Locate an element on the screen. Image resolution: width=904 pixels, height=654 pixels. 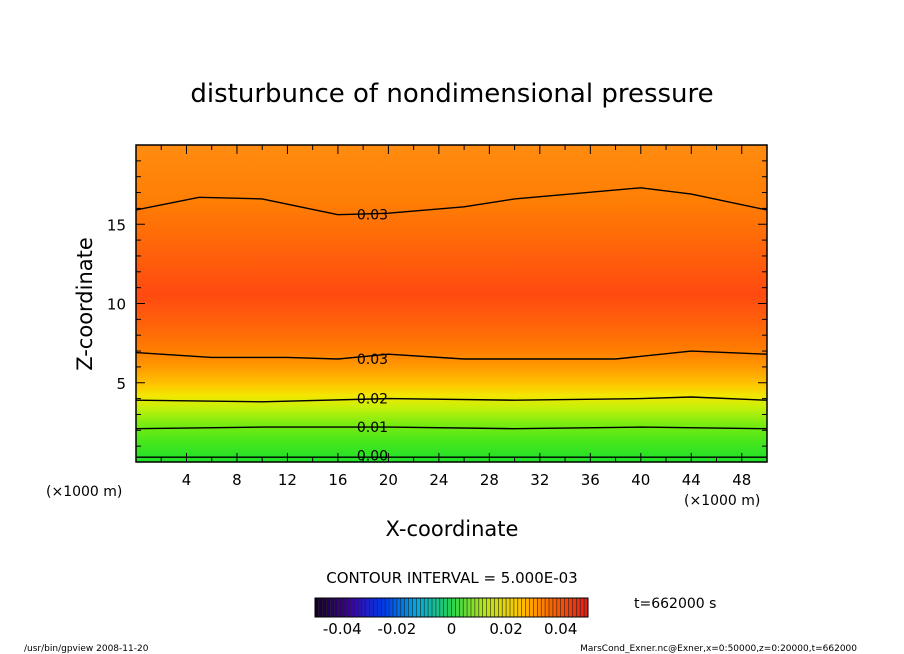
colorbar-ticks: -0.04 -0.02 0 0.02 0.04 is located at coordinates (450, 629).